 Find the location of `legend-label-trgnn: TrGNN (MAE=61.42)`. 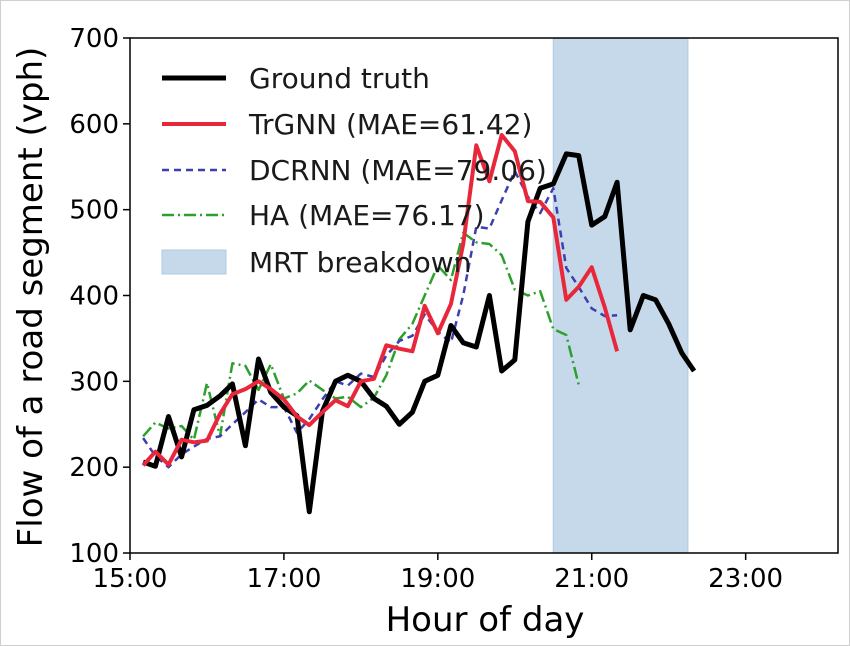

legend-label-trgnn: TrGNN (MAE=61.42) is located at coordinates (390, 124).